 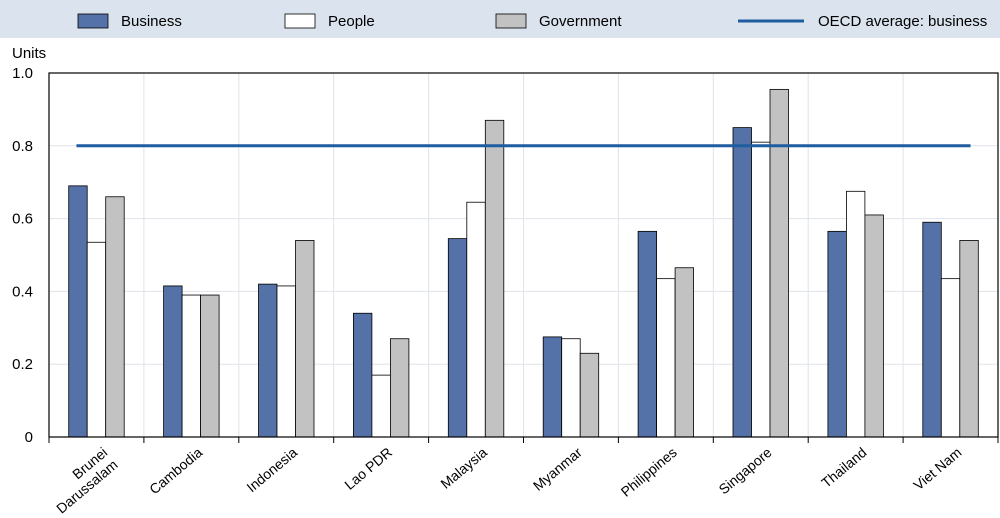 What do you see at coordinates (151, 21) in the screenshot?
I see `legend-label: Business` at bounding box center [151, 21].